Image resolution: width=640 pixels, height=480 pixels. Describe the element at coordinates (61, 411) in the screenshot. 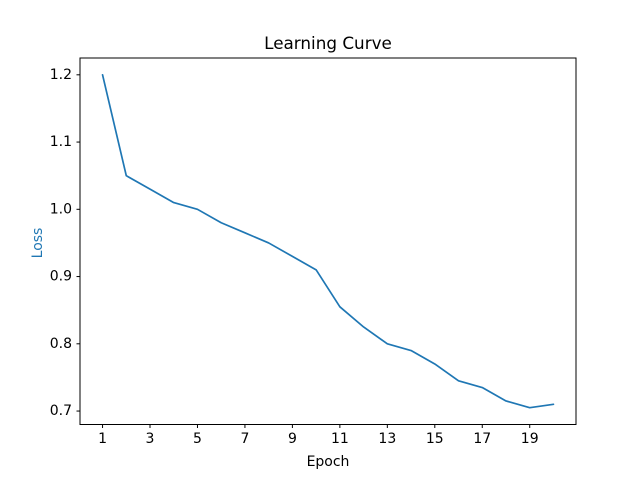

I see `y-tick-label: 0.7` at that location.